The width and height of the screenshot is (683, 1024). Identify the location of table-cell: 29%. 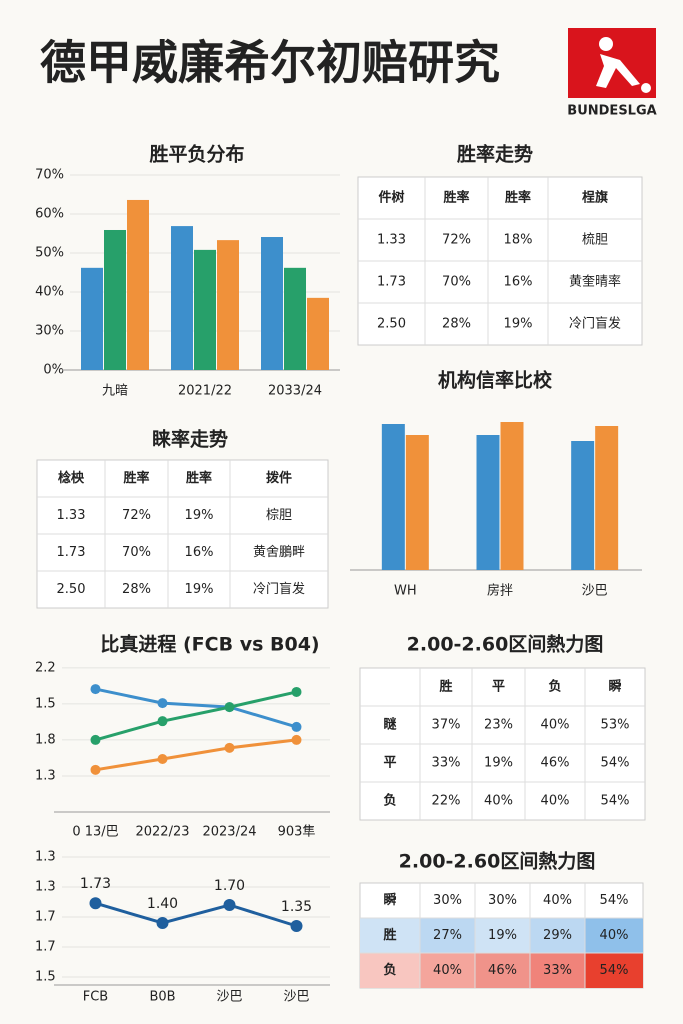
(557, 935).